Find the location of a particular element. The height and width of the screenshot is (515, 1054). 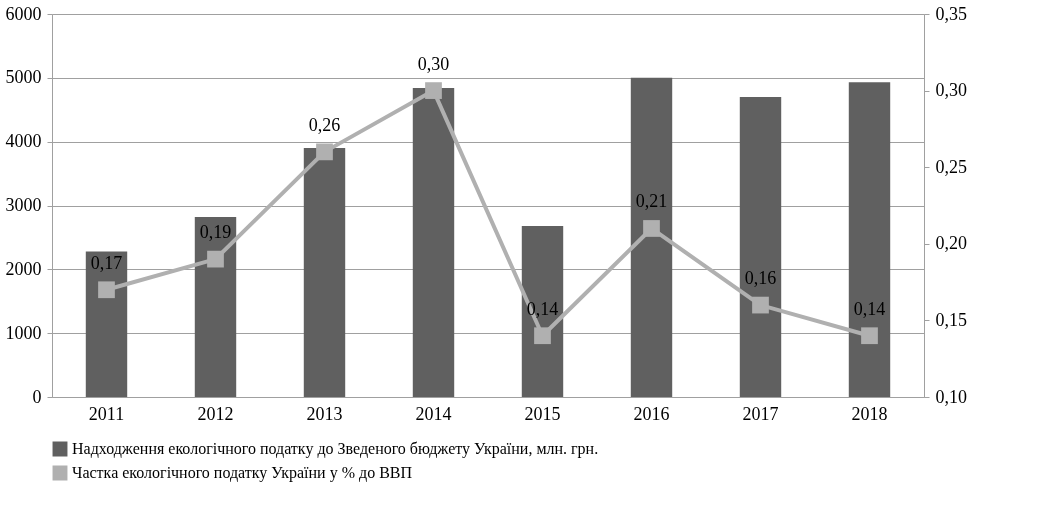

y-tick-label: 1000 is located at coordinates (23, 332).